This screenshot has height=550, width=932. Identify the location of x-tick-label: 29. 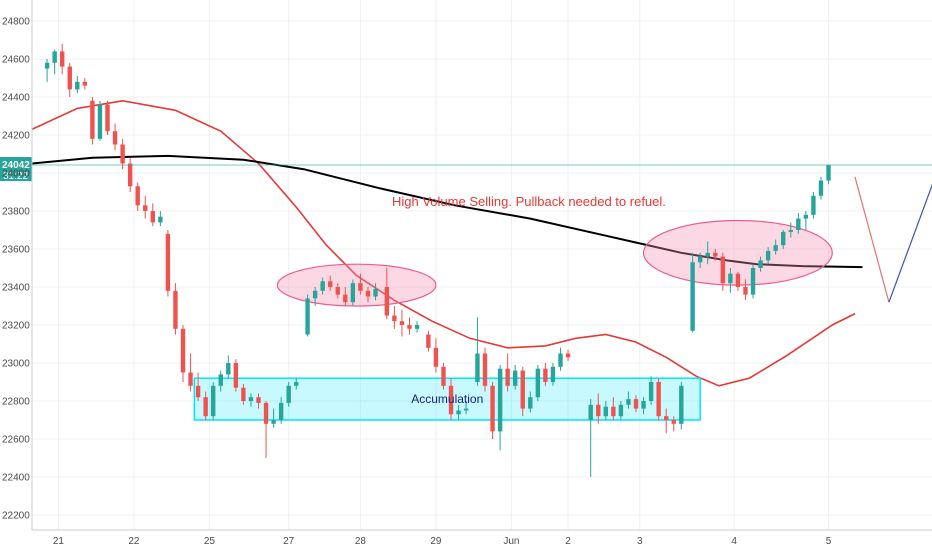
(436, 541).